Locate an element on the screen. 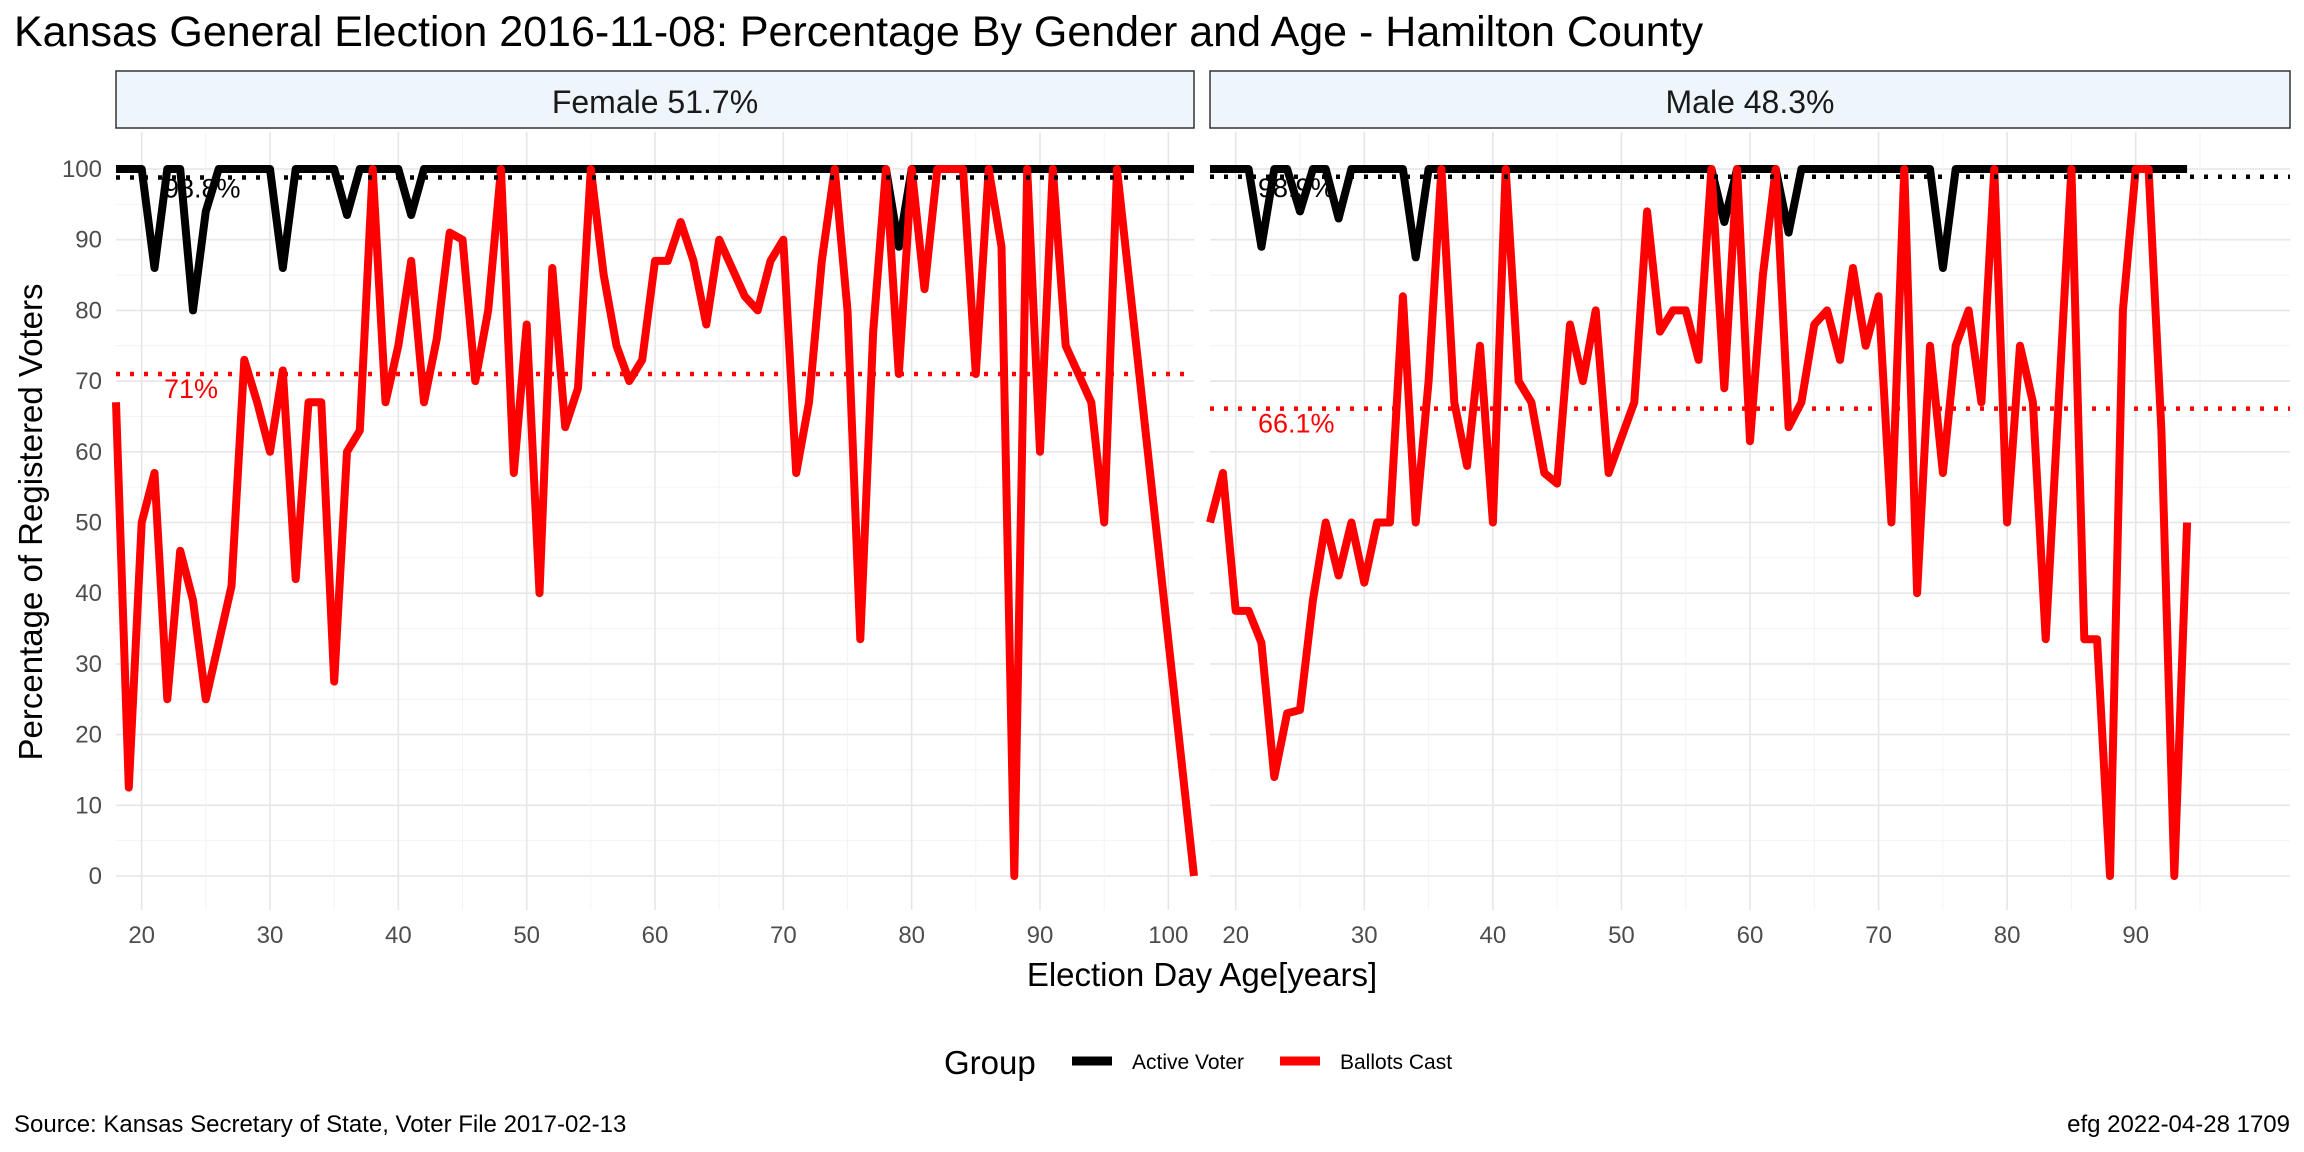  reference-label: 98.9% is located at coordinates (1296, 188).